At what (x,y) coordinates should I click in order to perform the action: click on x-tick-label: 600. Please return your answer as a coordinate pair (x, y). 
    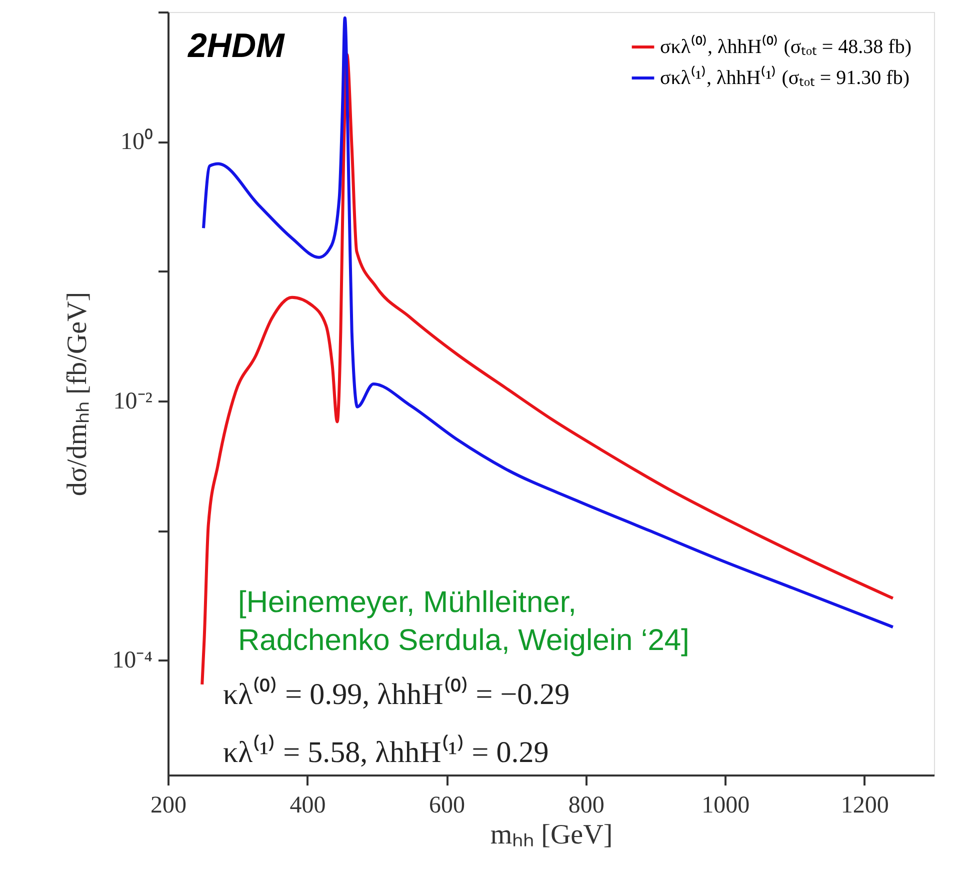
    Looking at the image, I should click on (447, 805).